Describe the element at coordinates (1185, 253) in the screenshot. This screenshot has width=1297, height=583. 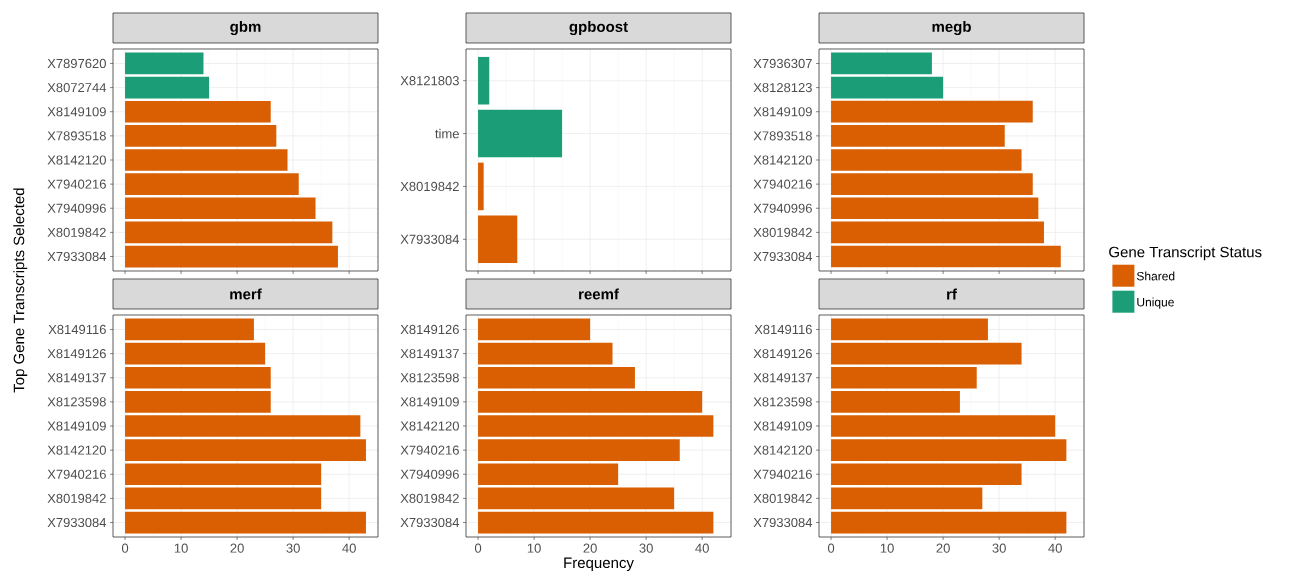
I see `legend-title: Gene Transcript Status` at that location.